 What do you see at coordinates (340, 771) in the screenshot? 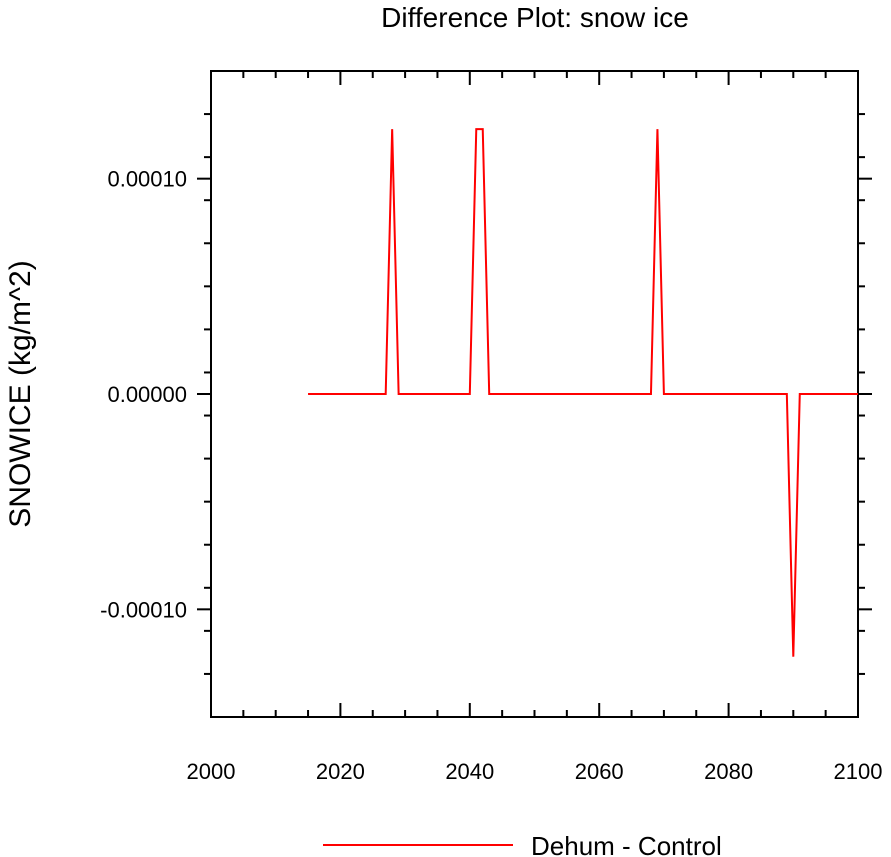
I see `x-tick-label: 2020` at bounding box center [340, 771].